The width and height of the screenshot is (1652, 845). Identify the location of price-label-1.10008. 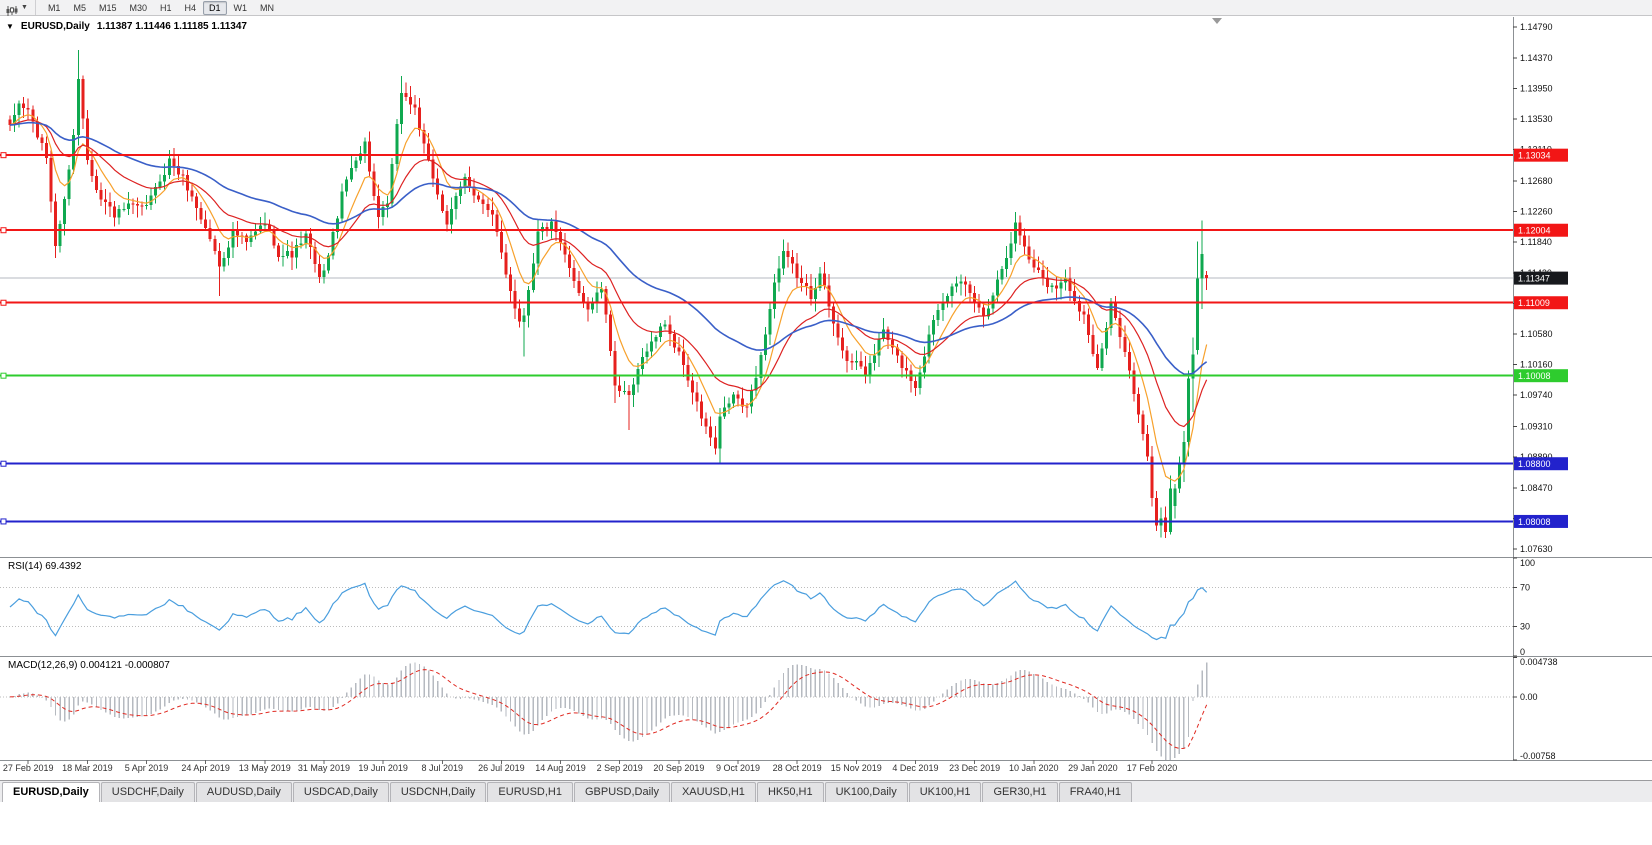
(1541, 376).